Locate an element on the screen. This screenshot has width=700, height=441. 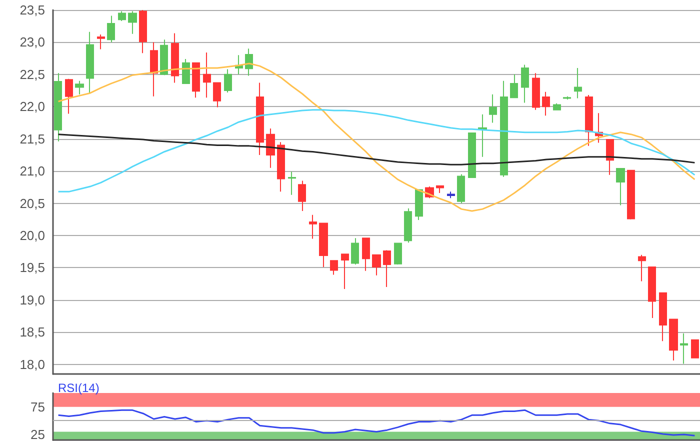
y-tick-label: 25 is located at coordinates (37, 434).